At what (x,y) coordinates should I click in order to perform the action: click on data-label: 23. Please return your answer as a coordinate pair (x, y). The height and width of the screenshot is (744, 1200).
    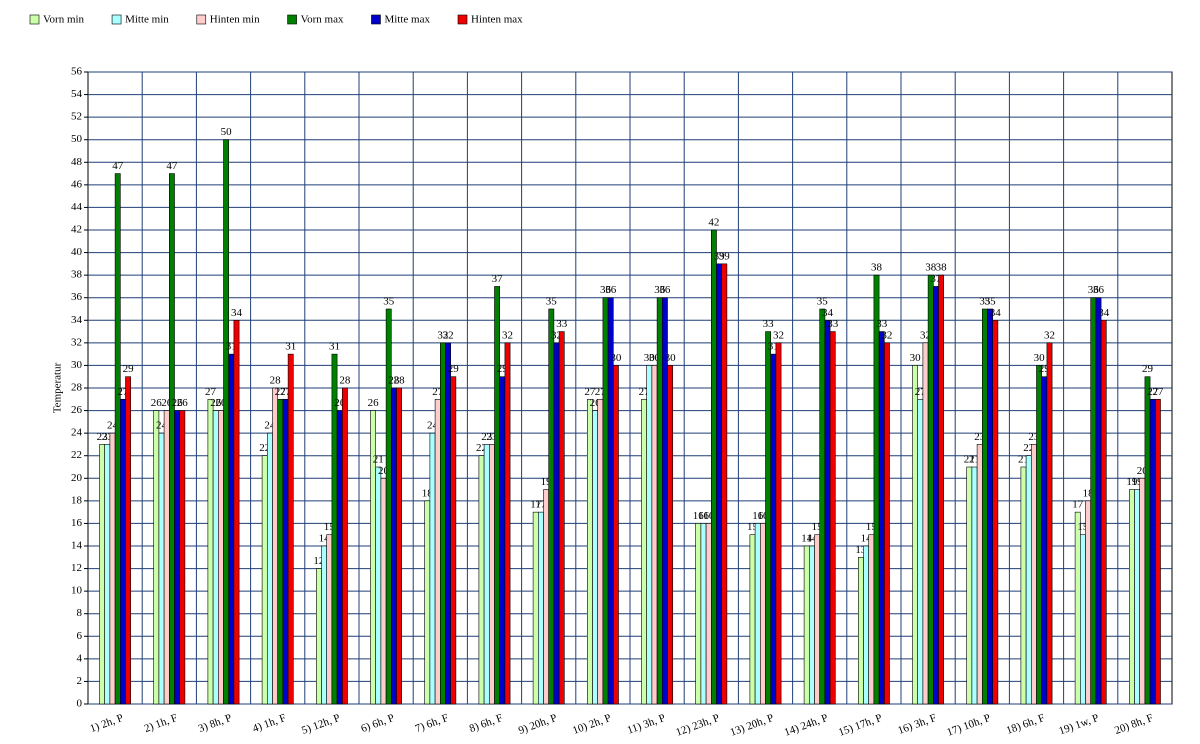
    Looking at the image, I should click on (487, 437).